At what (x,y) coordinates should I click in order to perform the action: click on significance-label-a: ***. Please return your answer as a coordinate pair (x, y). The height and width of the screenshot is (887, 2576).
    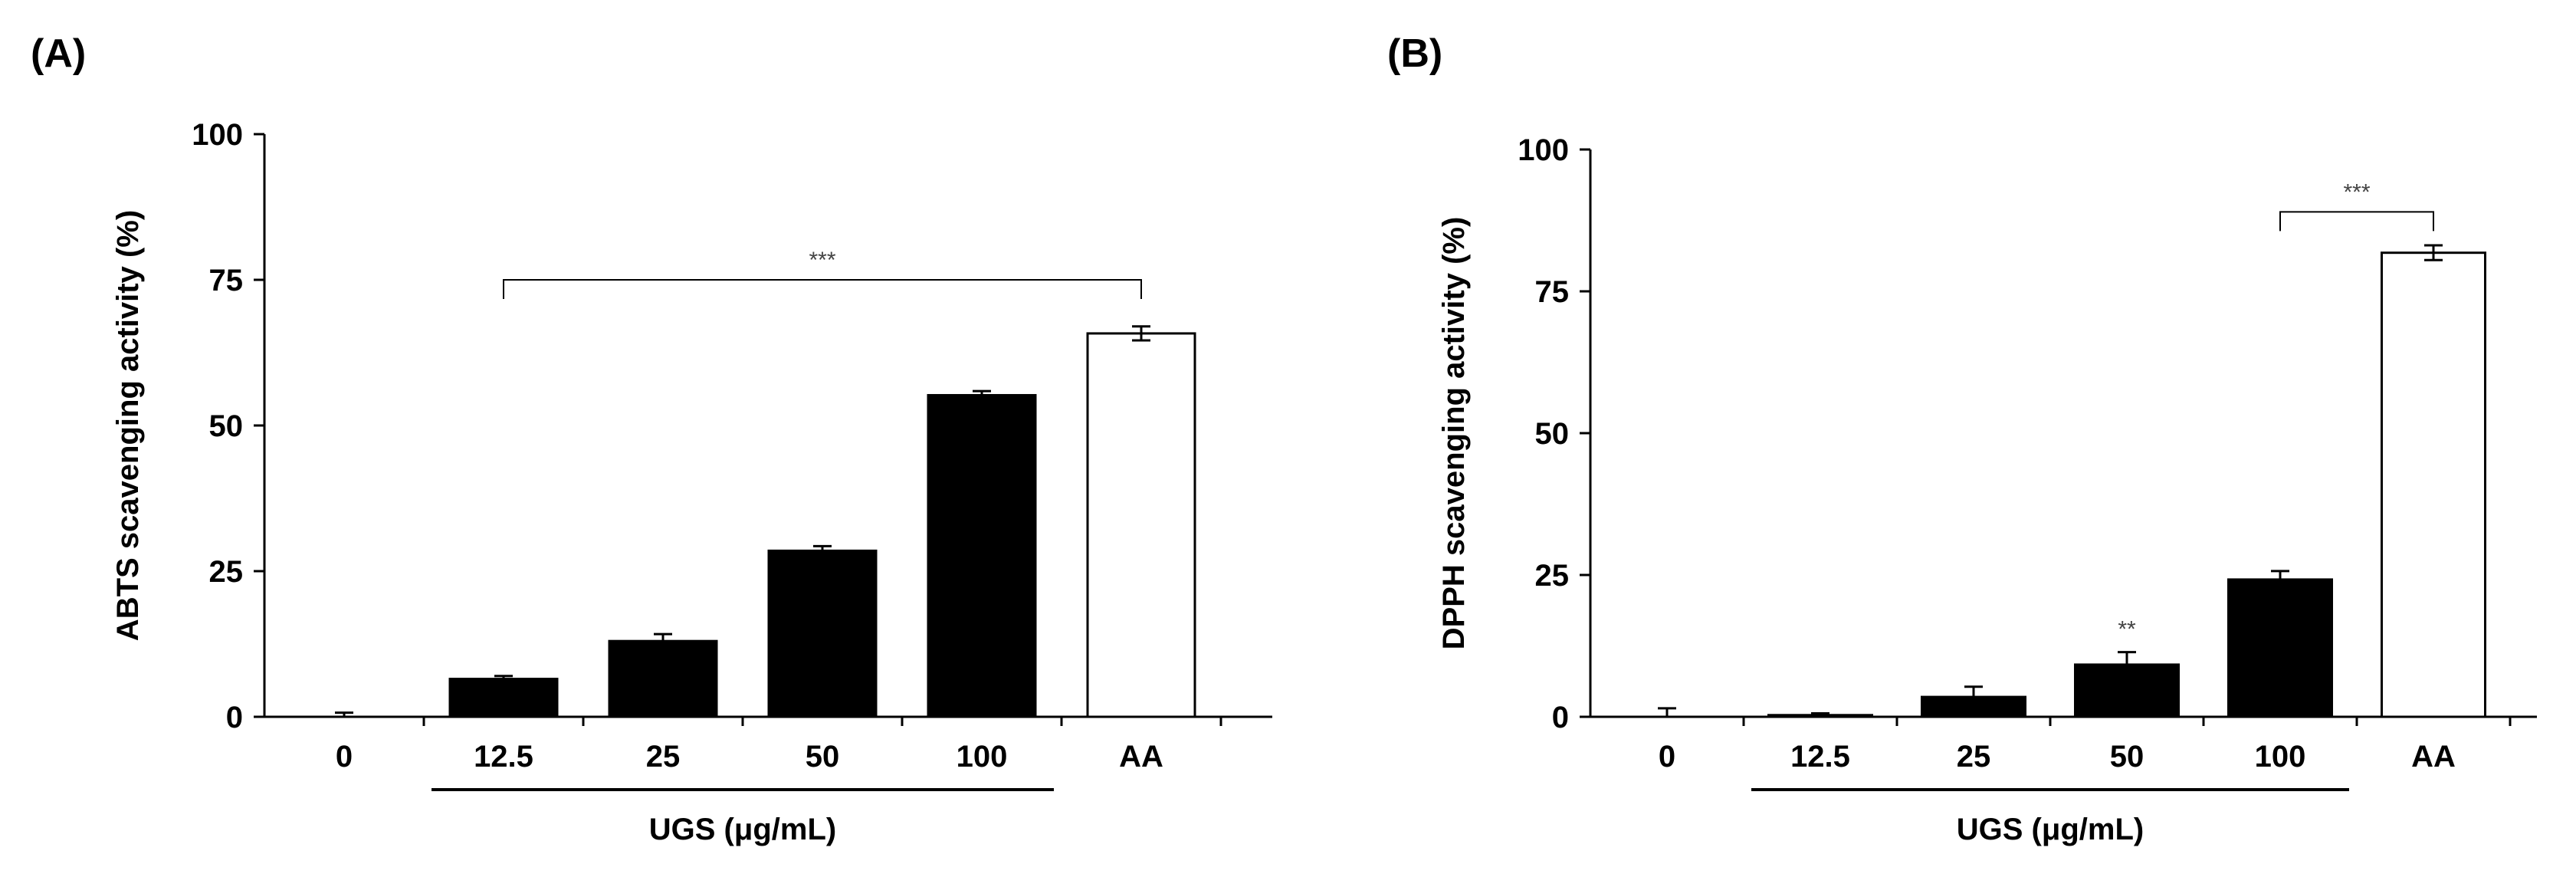
    Looking at the image, I should click on (822, 260).